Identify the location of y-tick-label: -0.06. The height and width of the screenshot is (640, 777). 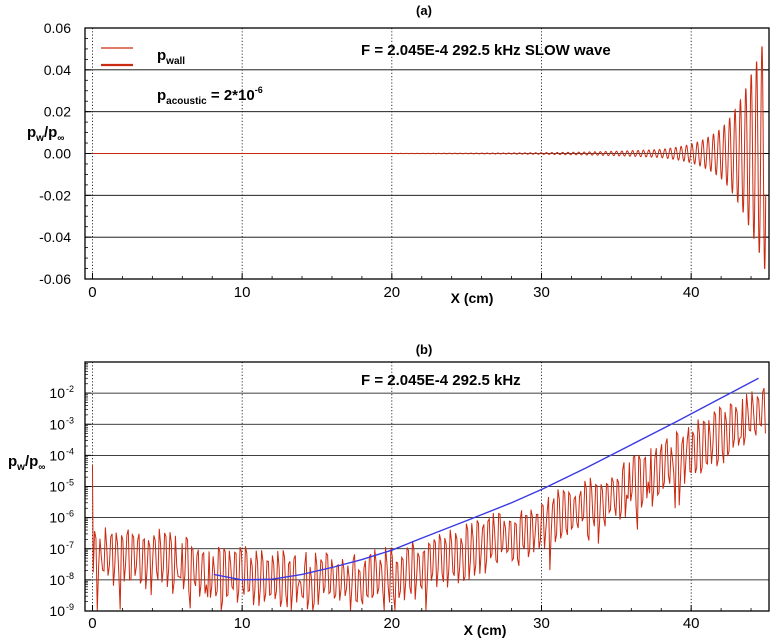
(55, 279).